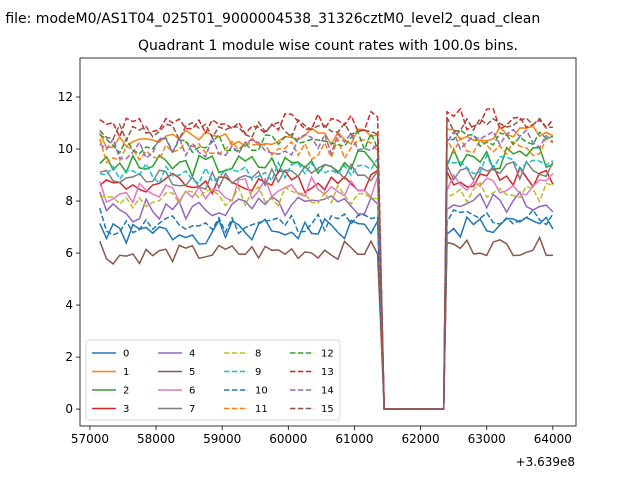  Describe the element at coordinates (126, 409) in the screenshot. I see `legend-label-3: 3` at that location.